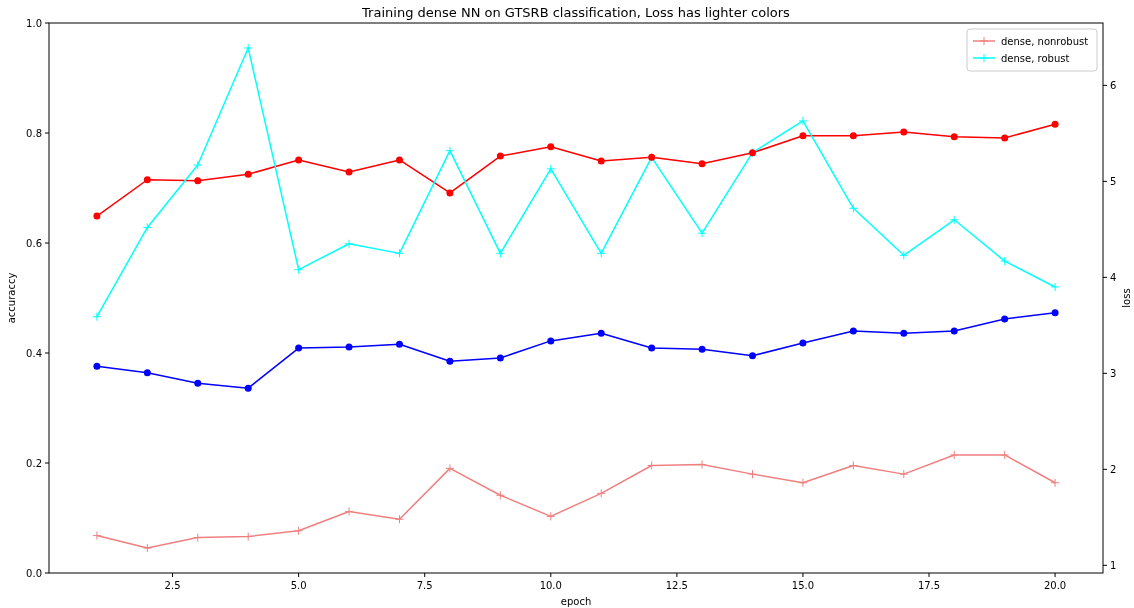 The width and height of the screenshot is (1134, 608). I want to click on y-axis-title: accuraccy, so click(11, 298).